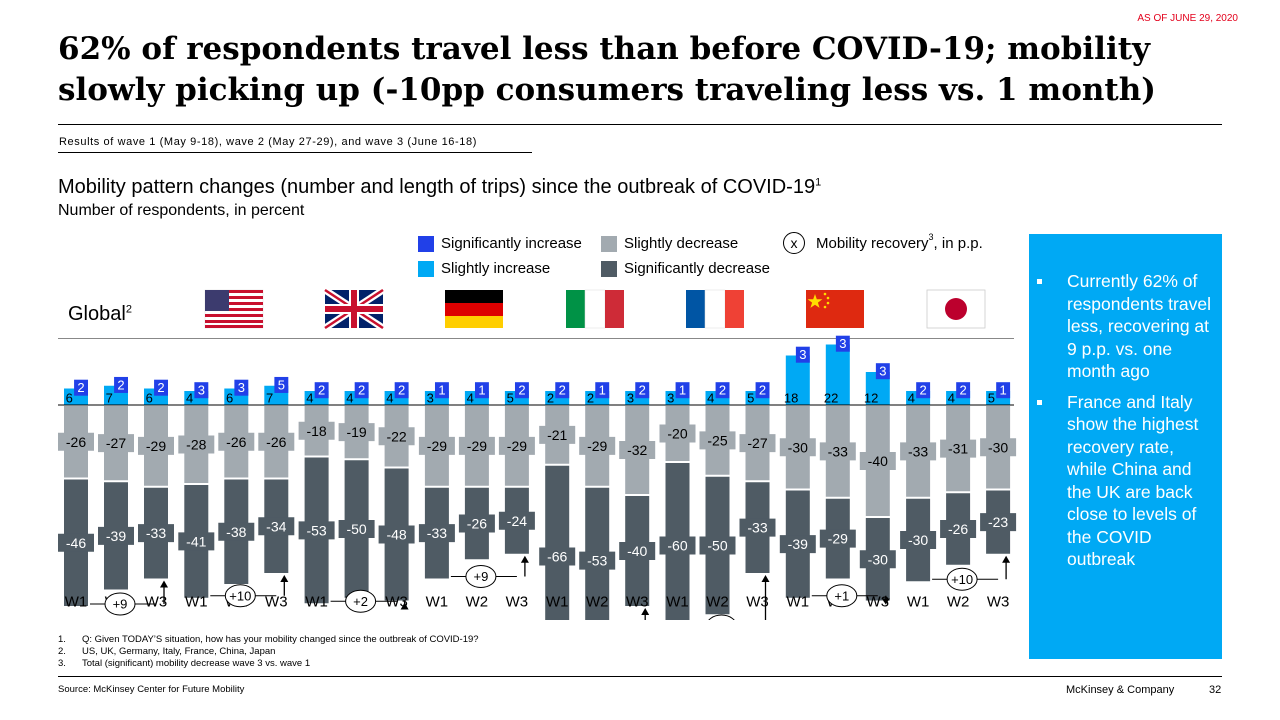 The image size is (1280, 720). What do you see at coordinates (240, 595) in the screenshot?
I see `recovery-label: +10` at bounding box center [240, 595].